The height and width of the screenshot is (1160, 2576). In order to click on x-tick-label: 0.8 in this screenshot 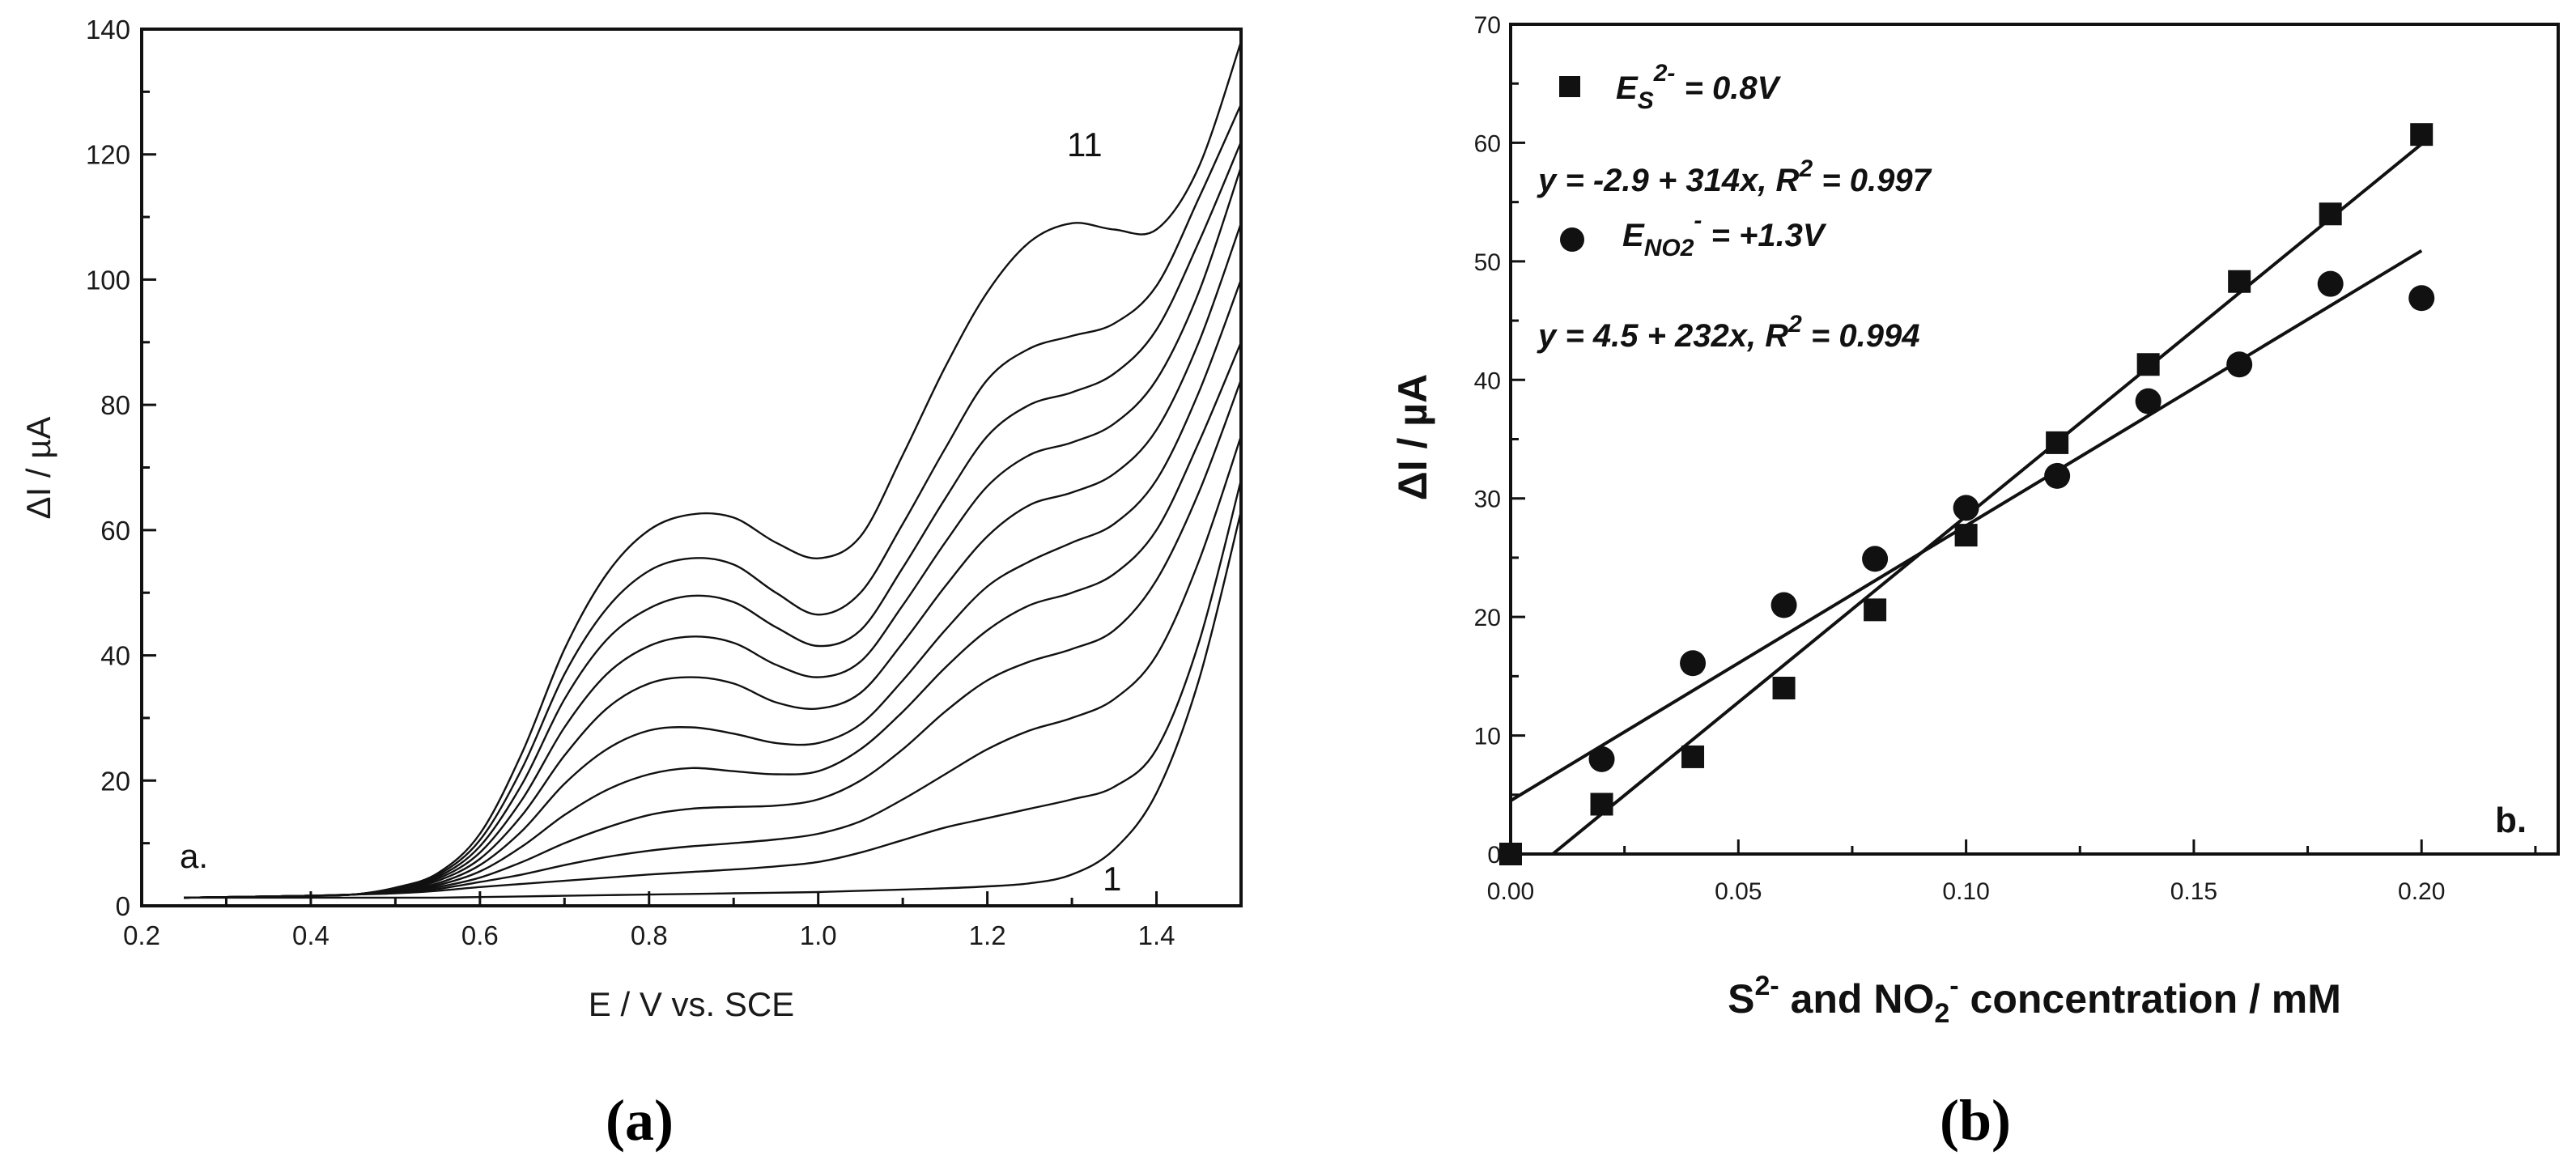, I will do `click(649, 935)`.